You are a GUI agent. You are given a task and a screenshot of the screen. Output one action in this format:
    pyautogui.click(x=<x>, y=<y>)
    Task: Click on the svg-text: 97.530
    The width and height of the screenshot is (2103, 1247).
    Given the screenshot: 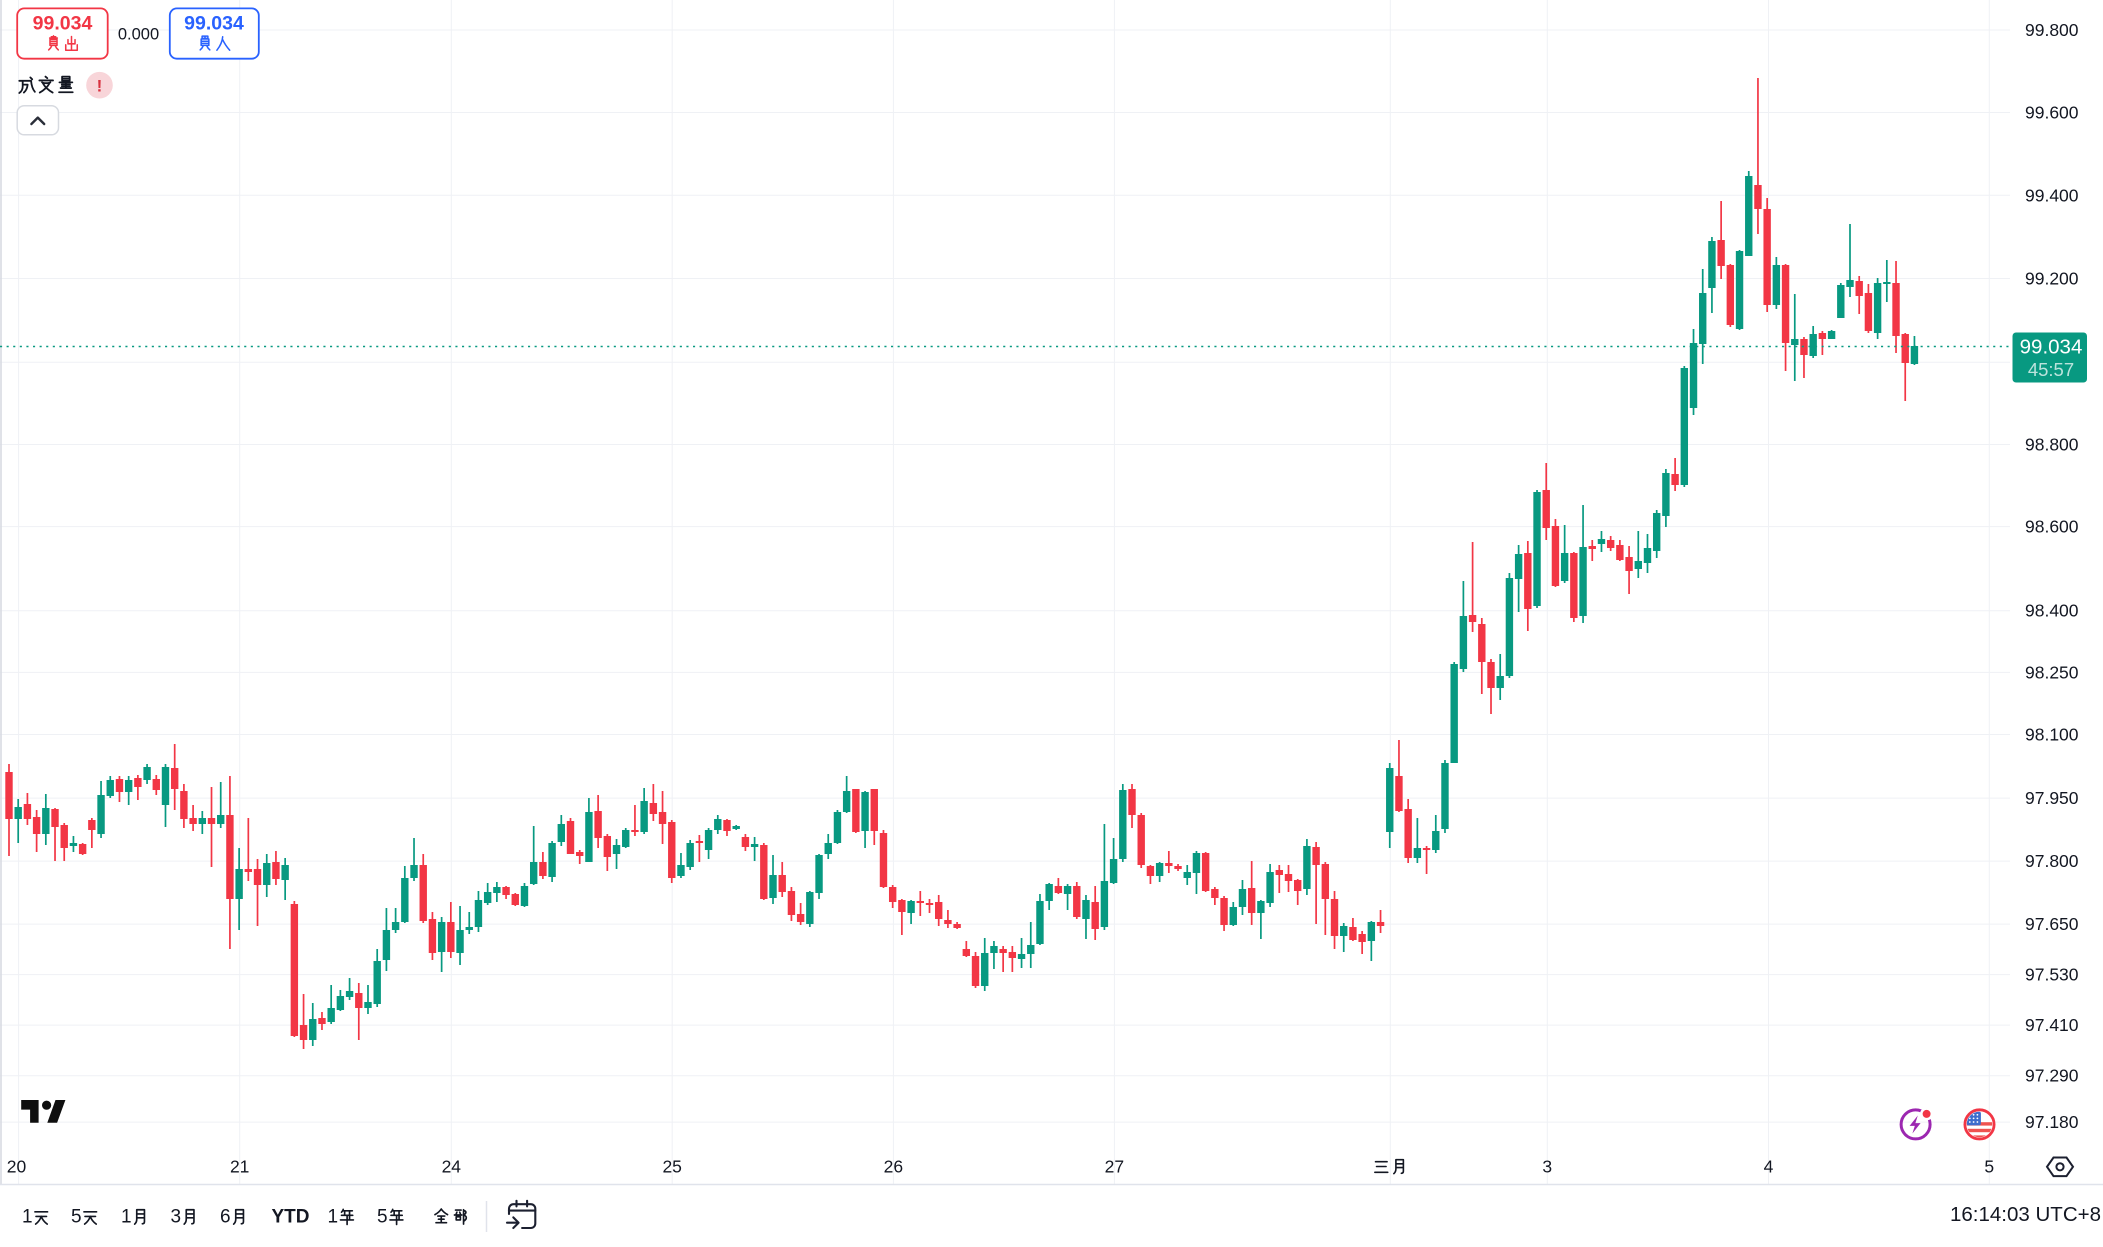 What is the action you would take?
    pyautogui.click(x=2052, y=975)
    